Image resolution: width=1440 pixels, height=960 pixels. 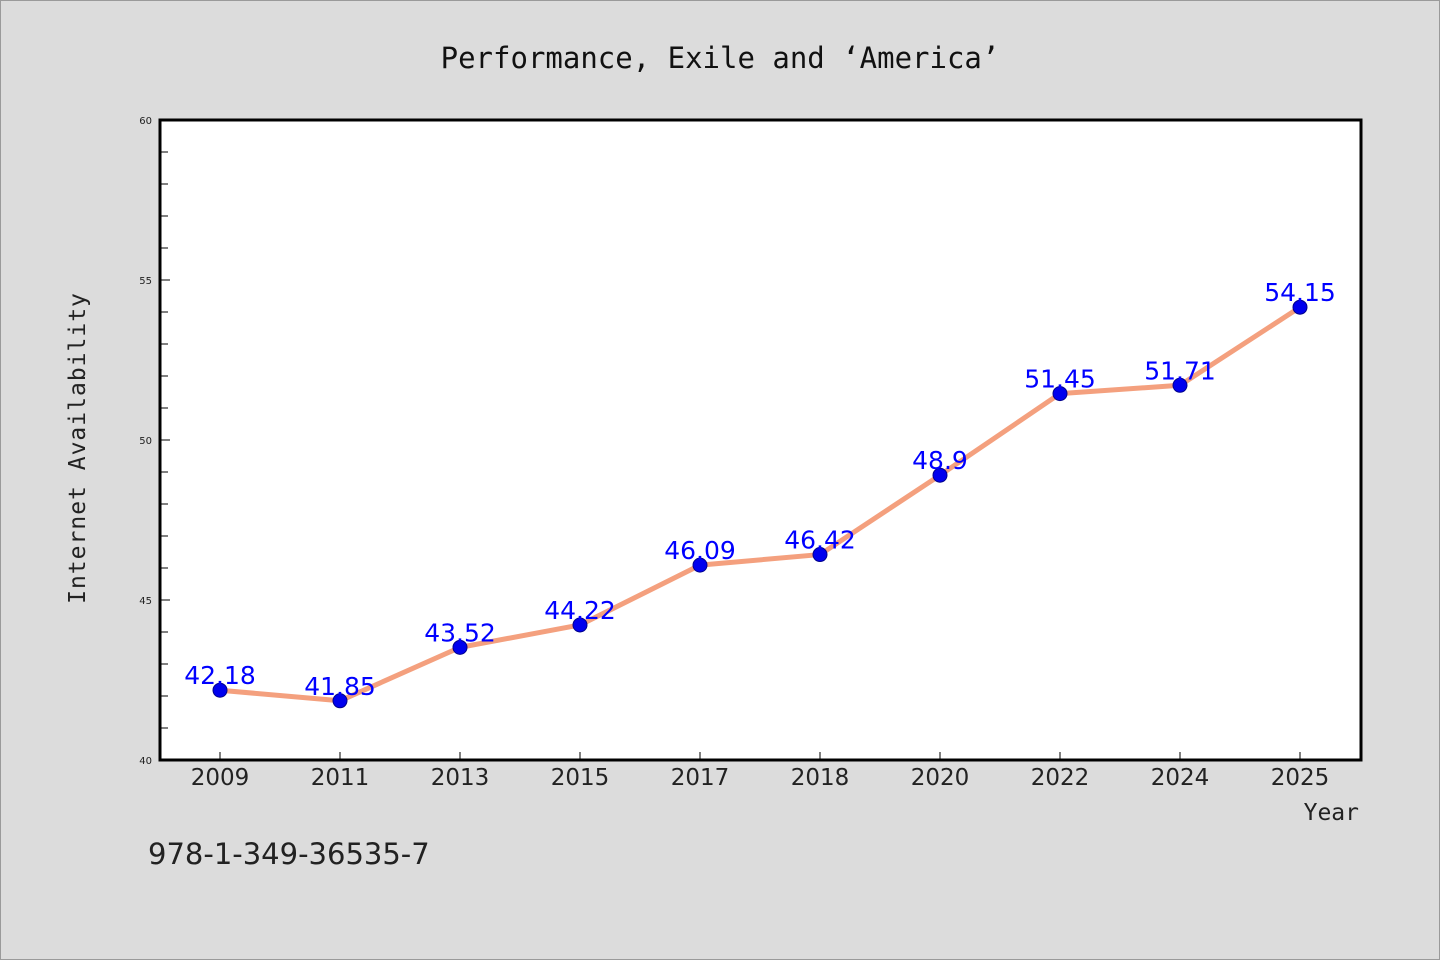 What do you see at coordinates (580, 778) in the screenshot?
I see `x-tick-label: 2015` at bounding box center [580, 778].